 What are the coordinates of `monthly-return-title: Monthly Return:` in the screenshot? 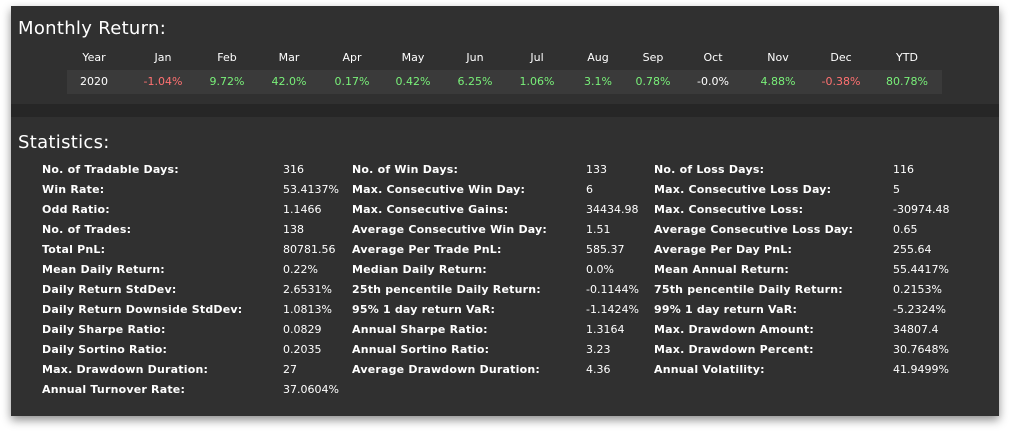 It's located at (92, 28).